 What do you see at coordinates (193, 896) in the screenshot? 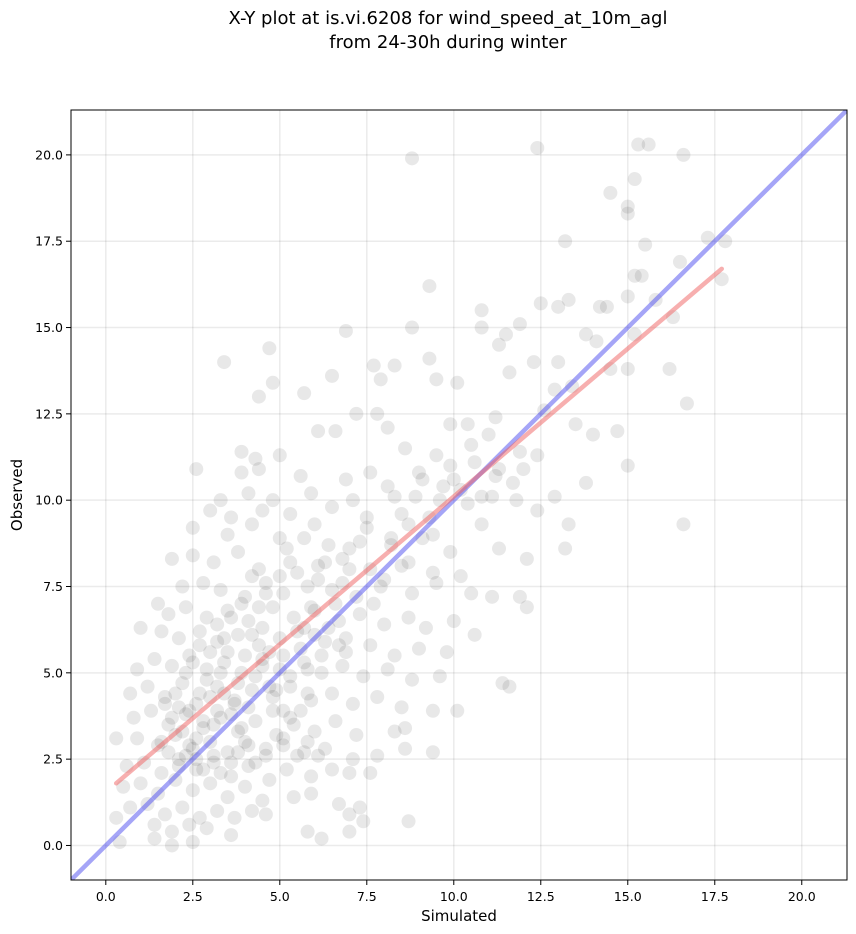
I see `x-tick-label: 2.5` at bounding box center [193, 896].